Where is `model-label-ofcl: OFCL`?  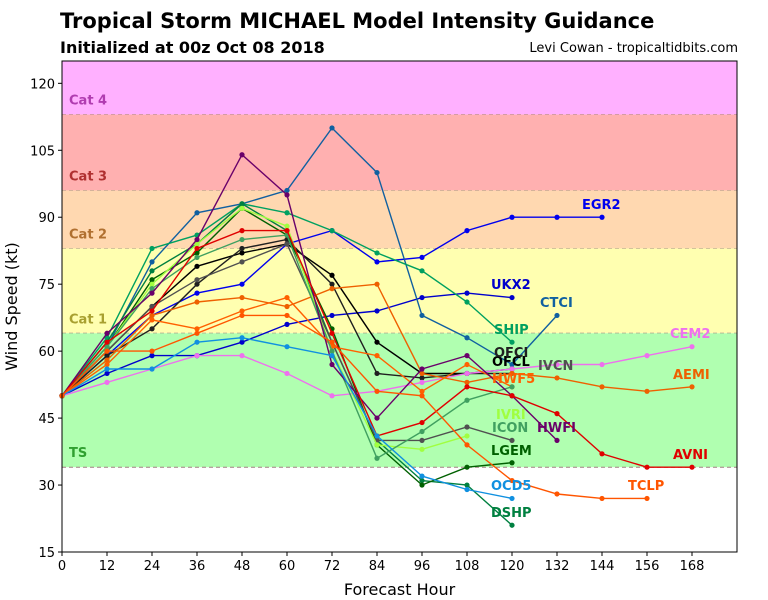 model-label-ofcl: OFCL is located at coordinates (511, 362).